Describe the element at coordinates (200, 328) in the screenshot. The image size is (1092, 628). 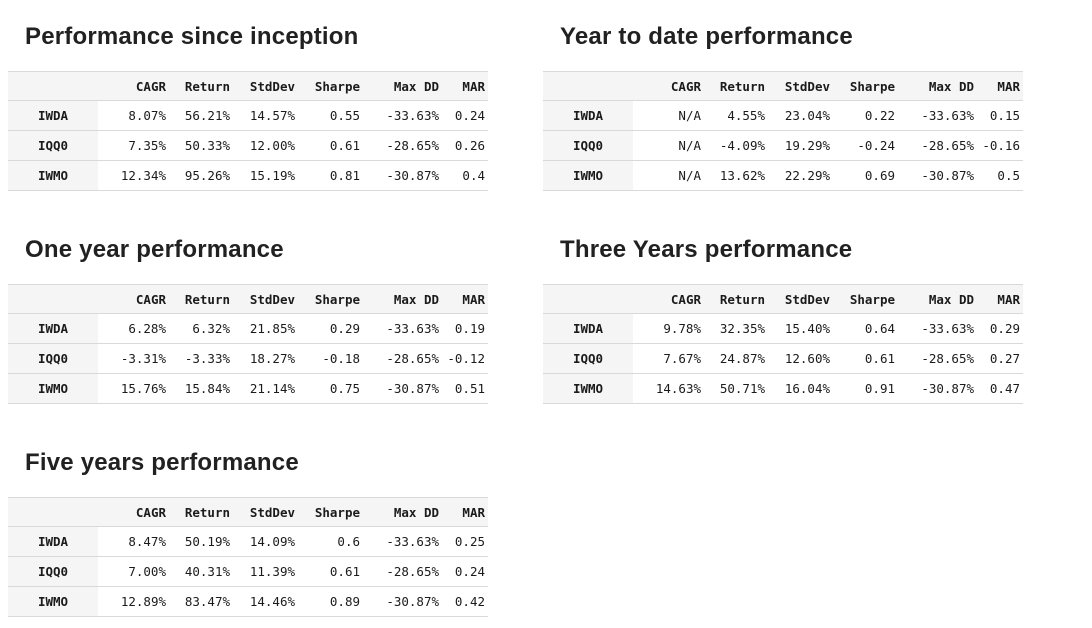
I see `data-cell: 6.32%` at that location.